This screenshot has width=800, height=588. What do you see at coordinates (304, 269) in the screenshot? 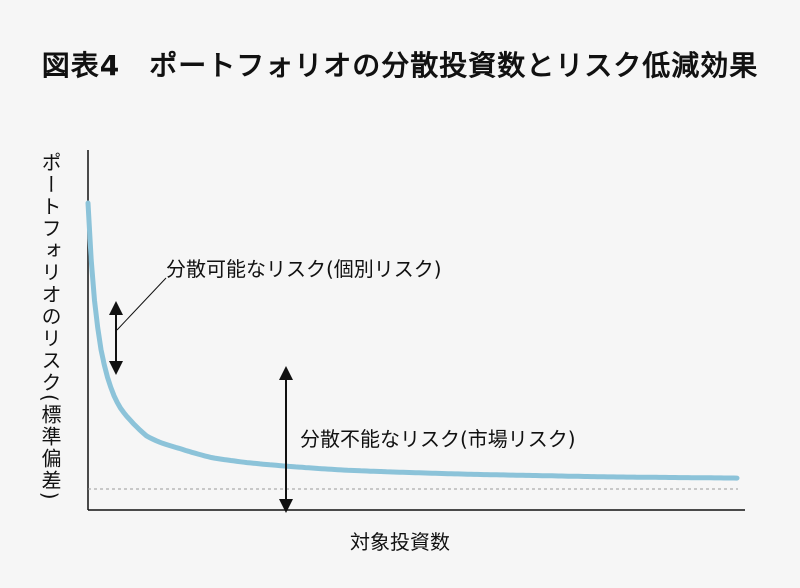
I see `diversifiable-risk-label: 分散可能なリスク(個別リスク)` at bounding box center [304, 269].